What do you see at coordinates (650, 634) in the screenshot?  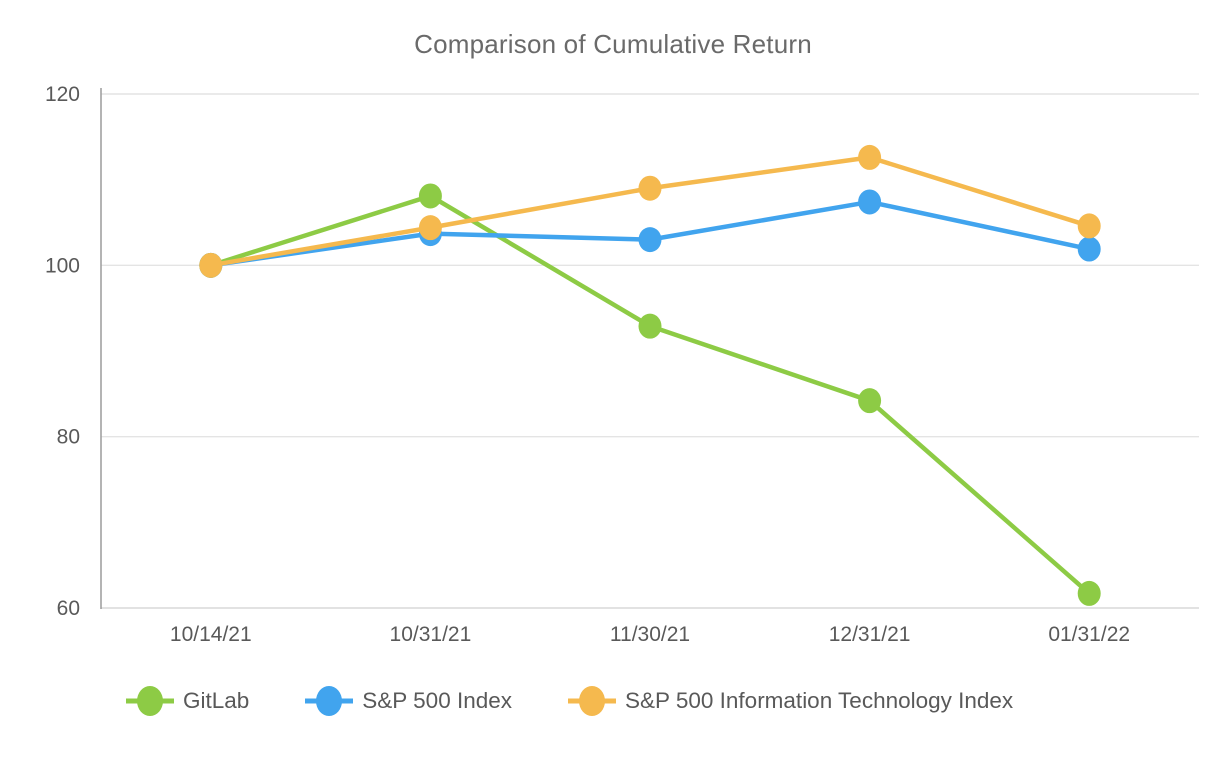 I see `x-tick-label: 11/30/21` at bounding box center [650, 634].